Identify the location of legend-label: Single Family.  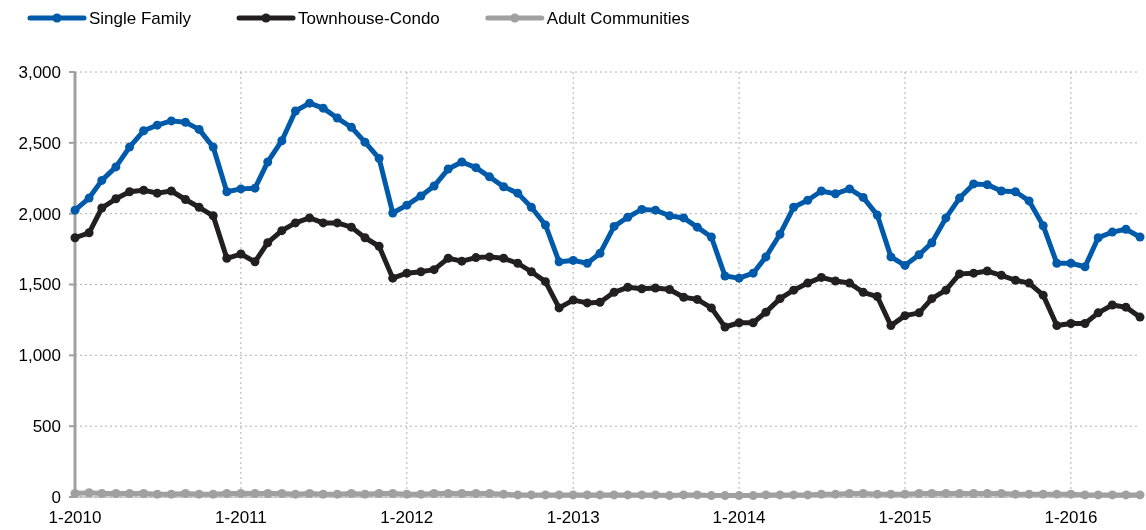
(140, 18).